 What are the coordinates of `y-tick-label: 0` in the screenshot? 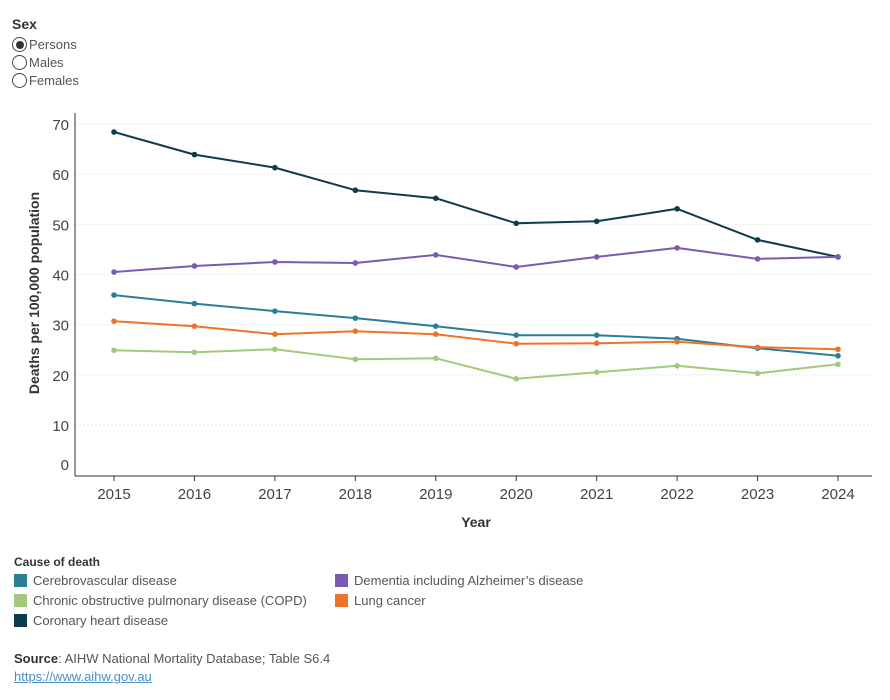 It's located at (65, 465).